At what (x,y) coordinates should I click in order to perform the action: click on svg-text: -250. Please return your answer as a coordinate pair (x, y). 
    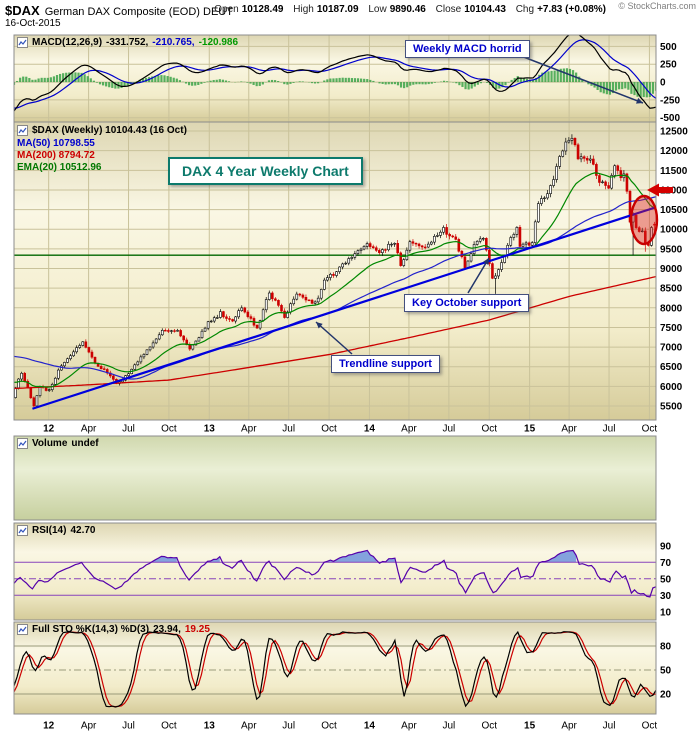
    Looking at the image, I should click on (670, 100).